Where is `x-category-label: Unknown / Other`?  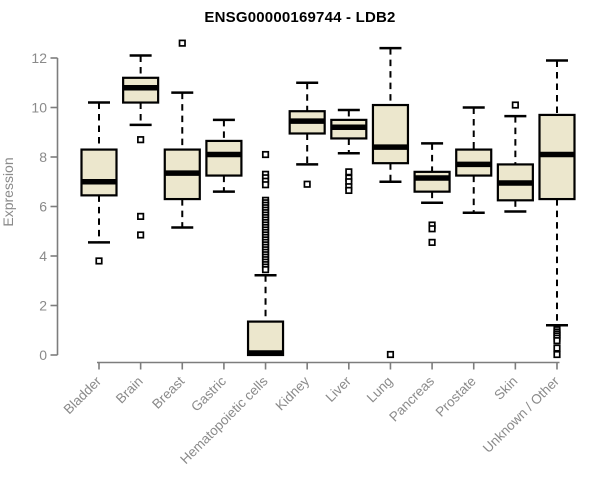
x-category-label: Unknown / Other is located at coordinates (521, 414).